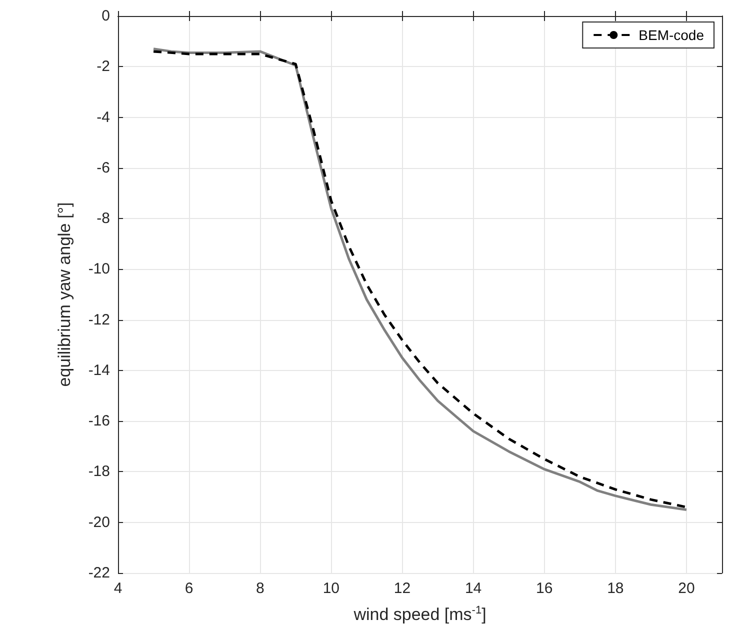 The width and height of the screenshot is (752, 628). I want to click on y-tick-label: 0, so click(106, 16).